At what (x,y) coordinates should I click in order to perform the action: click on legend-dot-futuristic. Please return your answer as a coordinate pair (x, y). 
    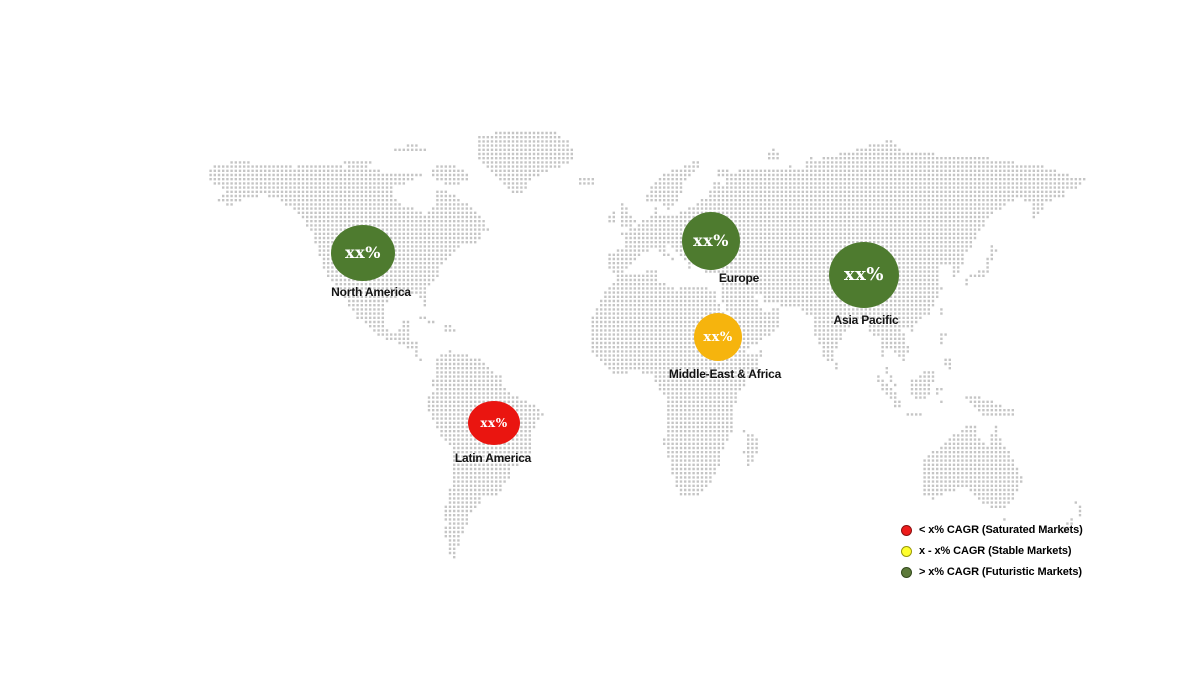
    Looking at the image, I should click on (906, 572).